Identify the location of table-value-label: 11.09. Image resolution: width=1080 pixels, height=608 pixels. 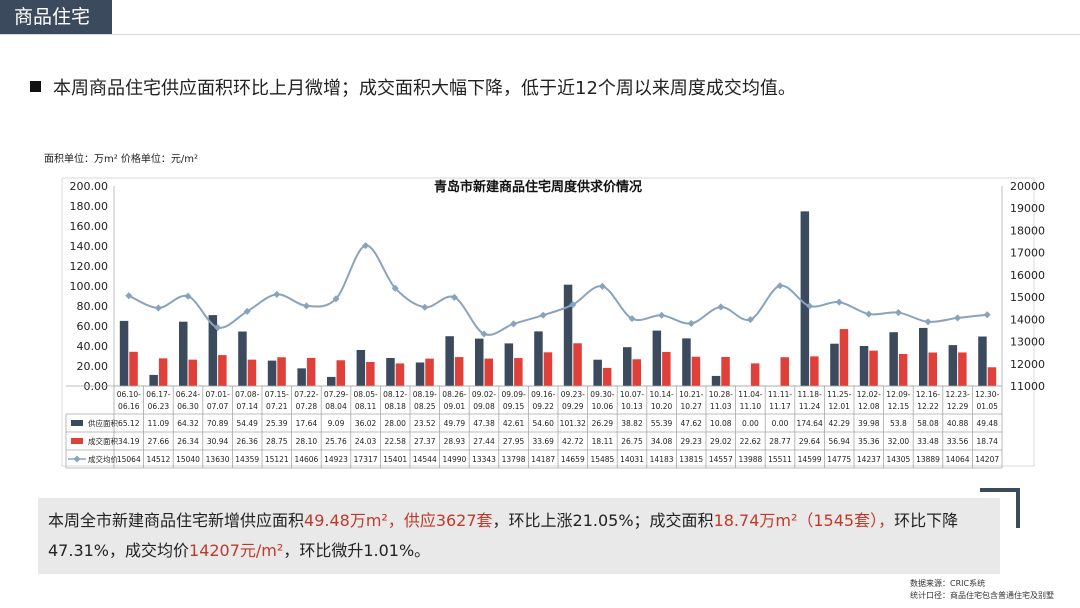
(159, 423).